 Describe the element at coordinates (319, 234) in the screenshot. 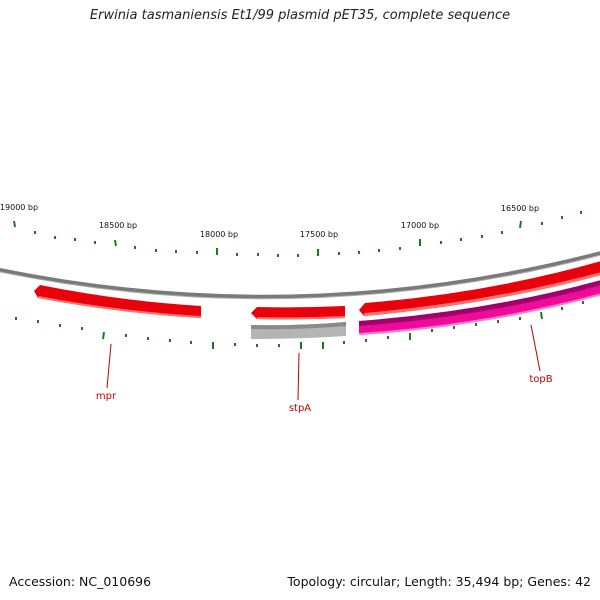

I see `scale-label: 17500 bp` at that location.